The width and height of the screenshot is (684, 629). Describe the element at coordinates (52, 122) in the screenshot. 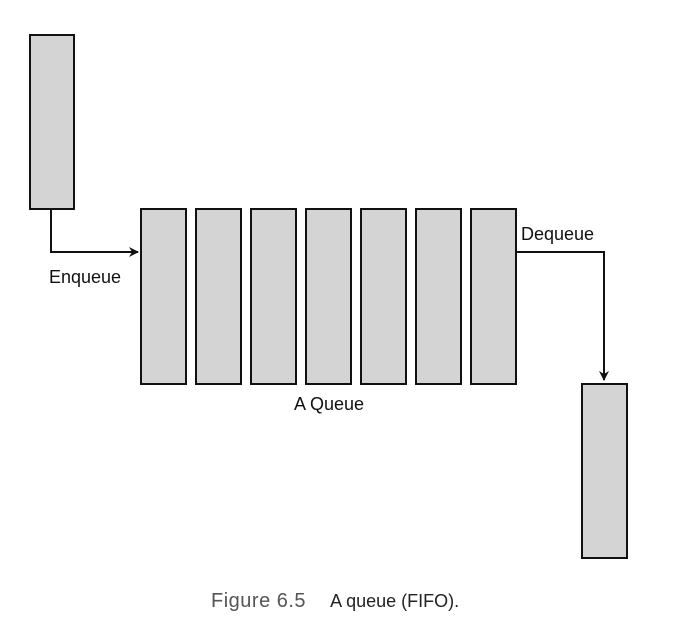

I see `incoming-element` at that location.